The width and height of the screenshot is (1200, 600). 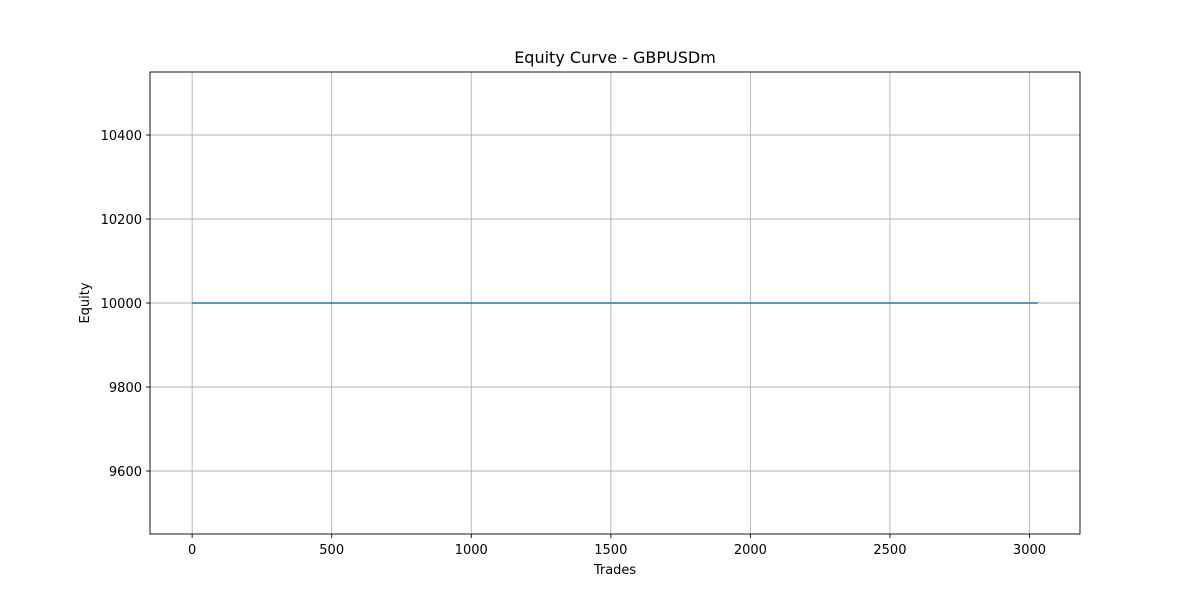 I want to click on x-axis-label: Trades, so click(x=615, y=570).